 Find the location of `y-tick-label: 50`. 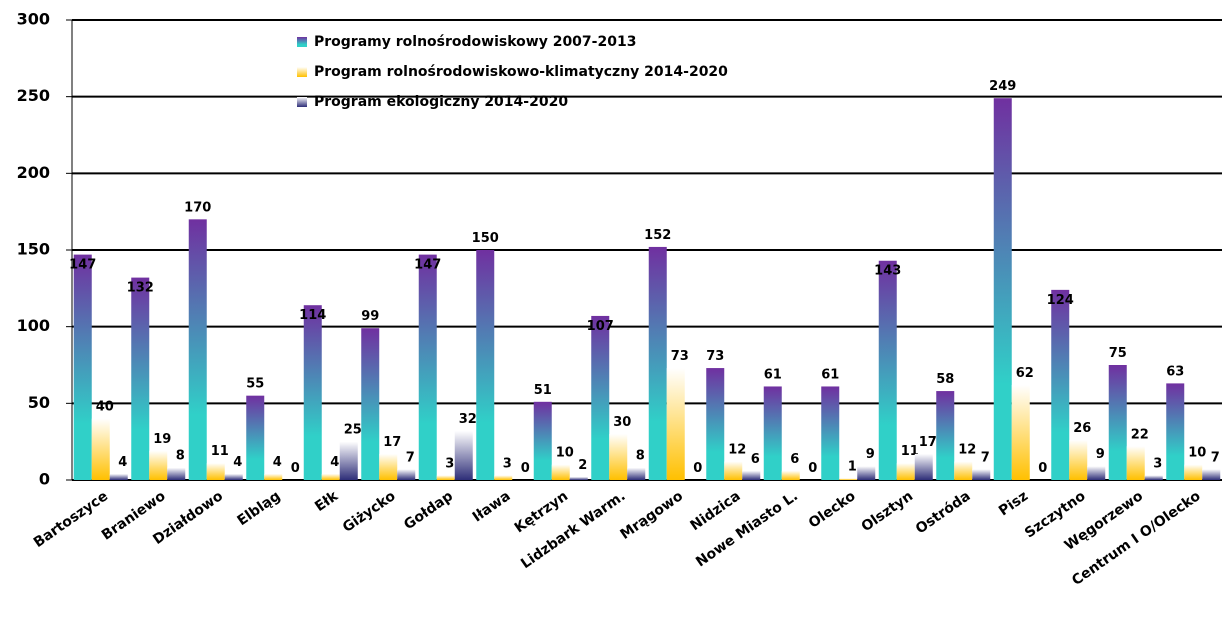

y-tick-label: 50 is located at coordinates (39, 402).